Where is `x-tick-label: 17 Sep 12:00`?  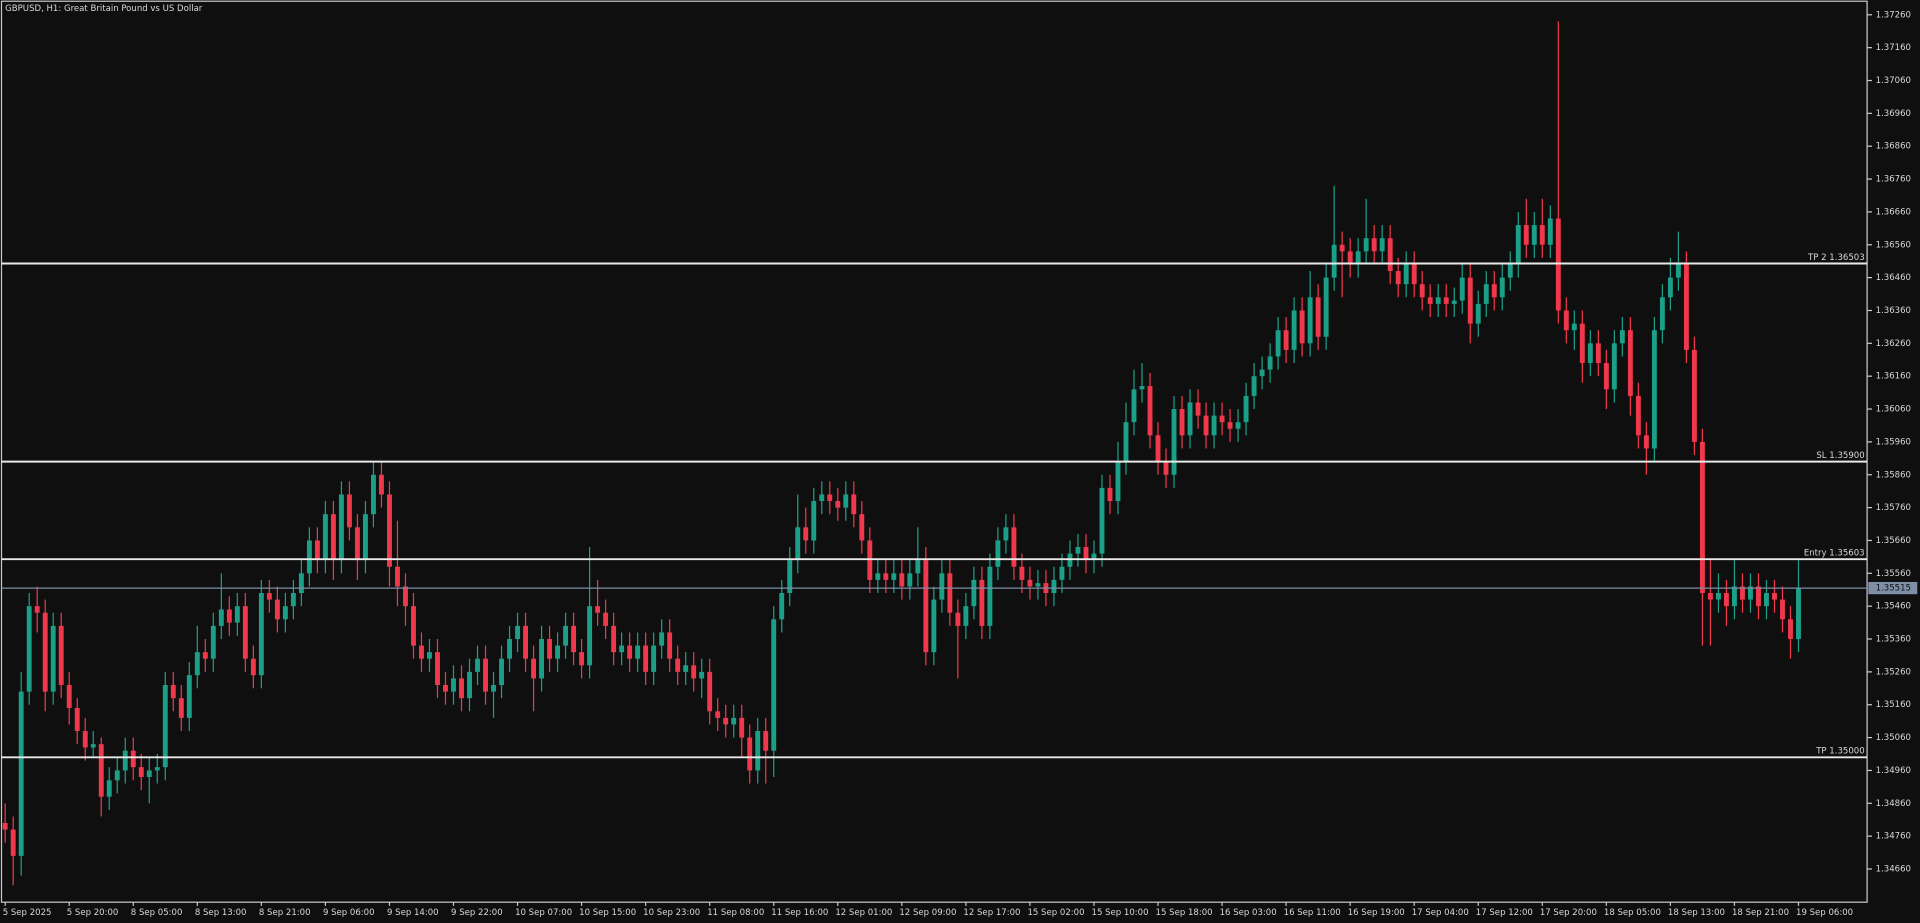 x-tick-label: 17 Sep 12:00 is located at coordinates (1504, 913).